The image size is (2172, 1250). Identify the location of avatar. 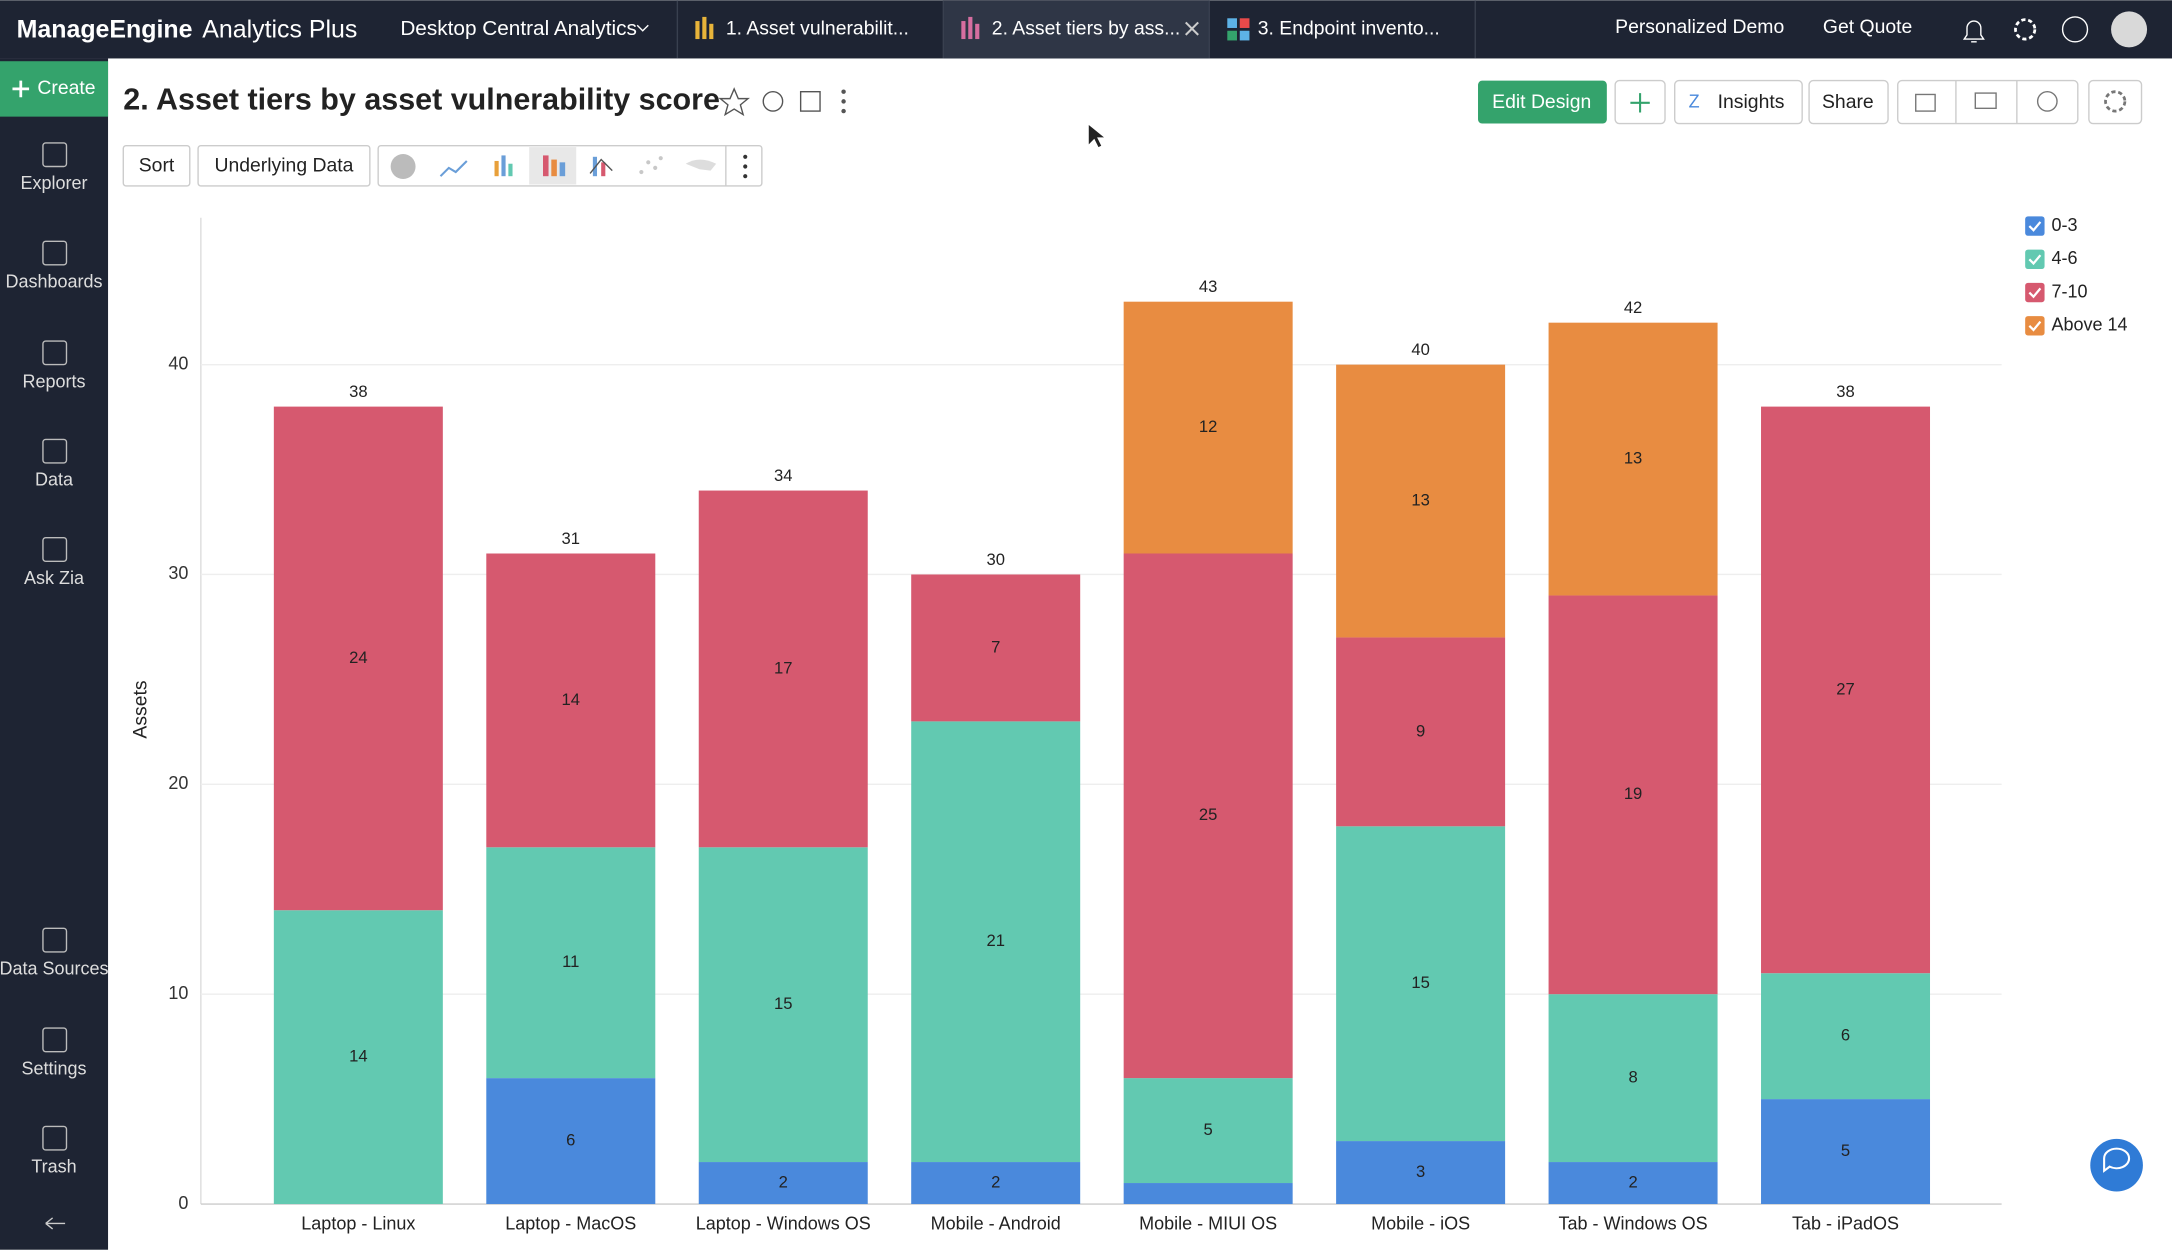
(2129, 29).